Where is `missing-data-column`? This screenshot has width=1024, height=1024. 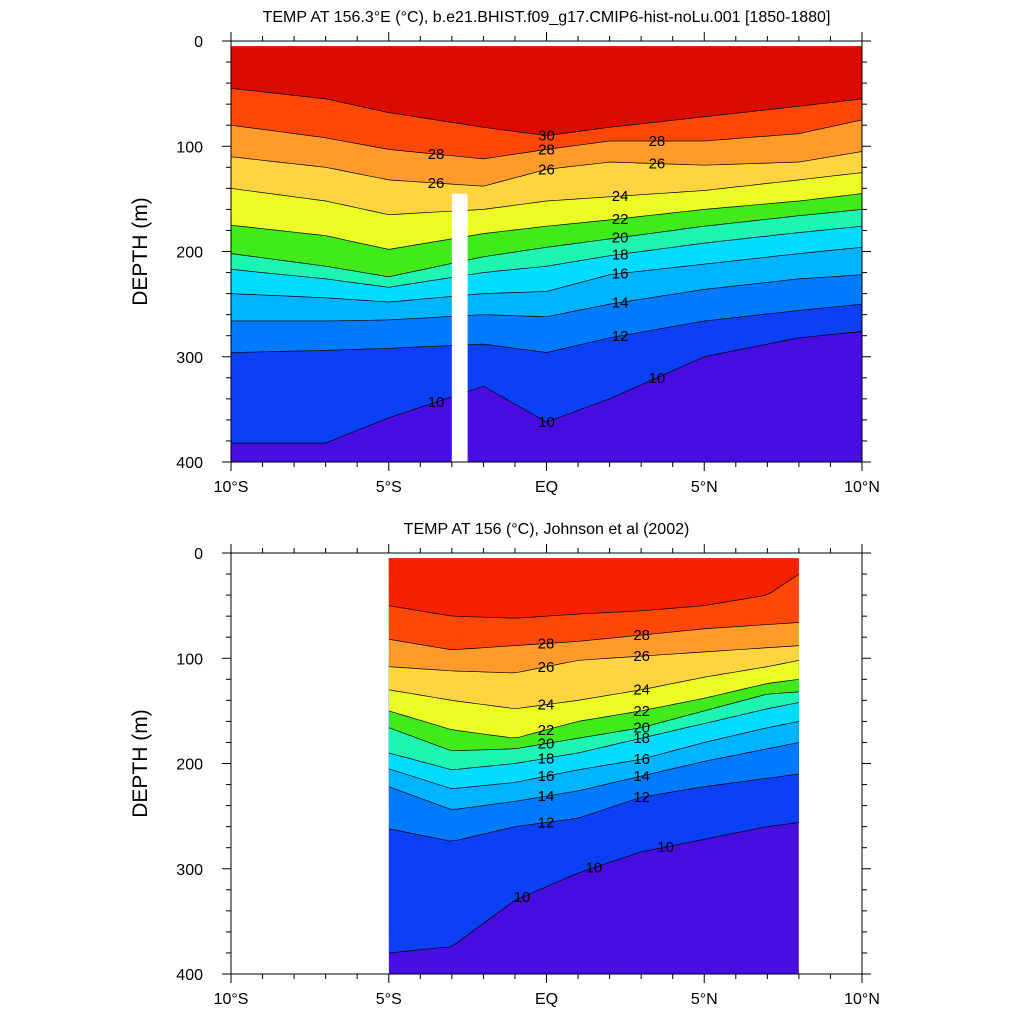 missing-data-column is located at coordinates (459, 328).